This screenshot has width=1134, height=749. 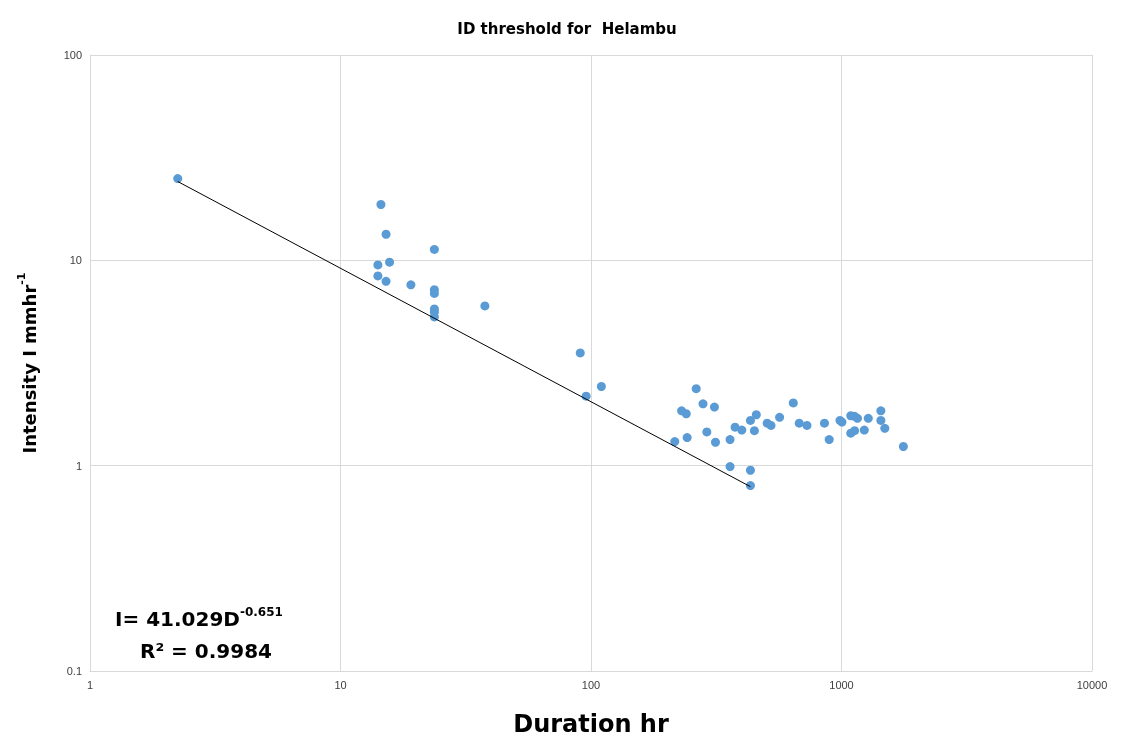 I want to click on y-tick-label: 0.1, so click(x=74, y=671).